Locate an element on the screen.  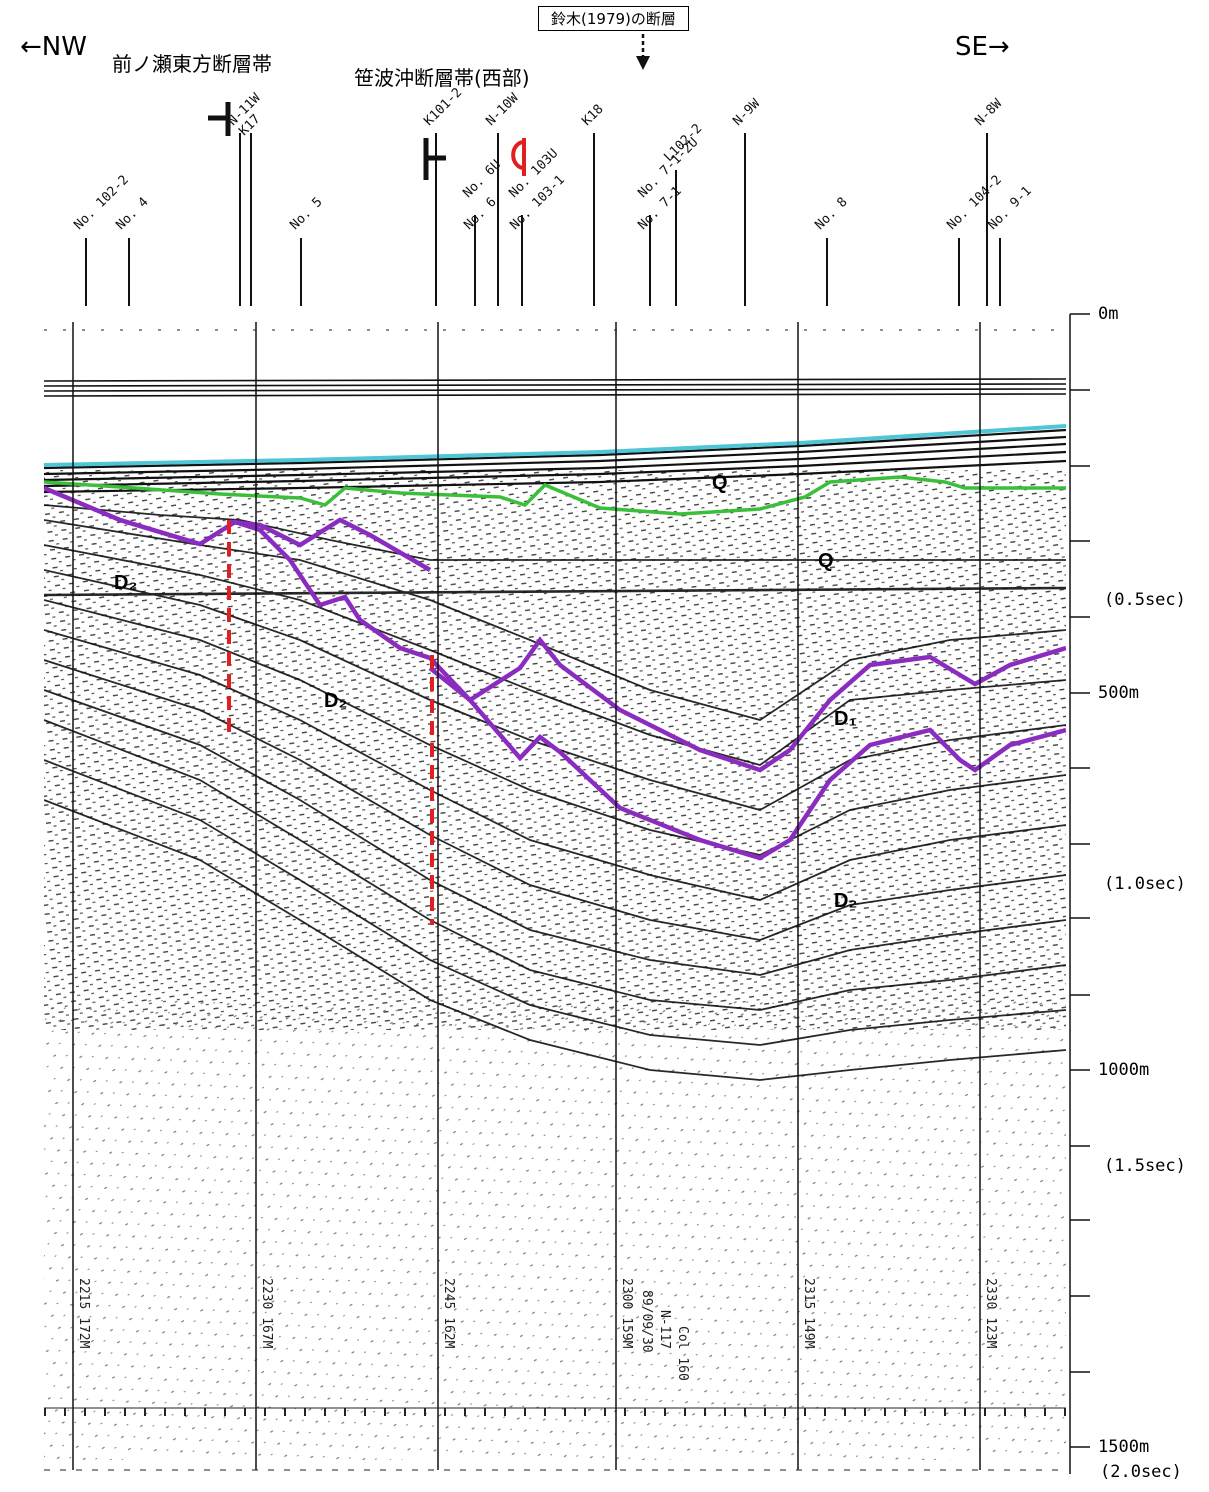
suzuki-fault-arrowhead is located at coordinates (643, 63).